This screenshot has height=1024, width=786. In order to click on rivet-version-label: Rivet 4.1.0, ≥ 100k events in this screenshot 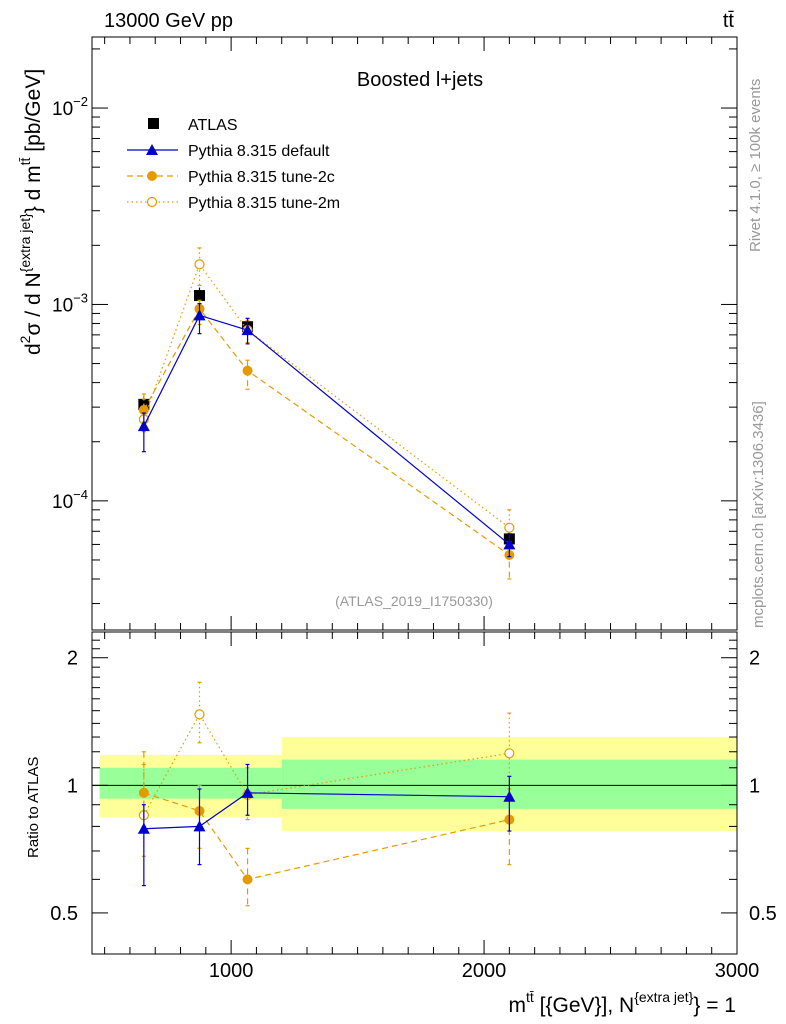, I will do `click(755, 165)`.